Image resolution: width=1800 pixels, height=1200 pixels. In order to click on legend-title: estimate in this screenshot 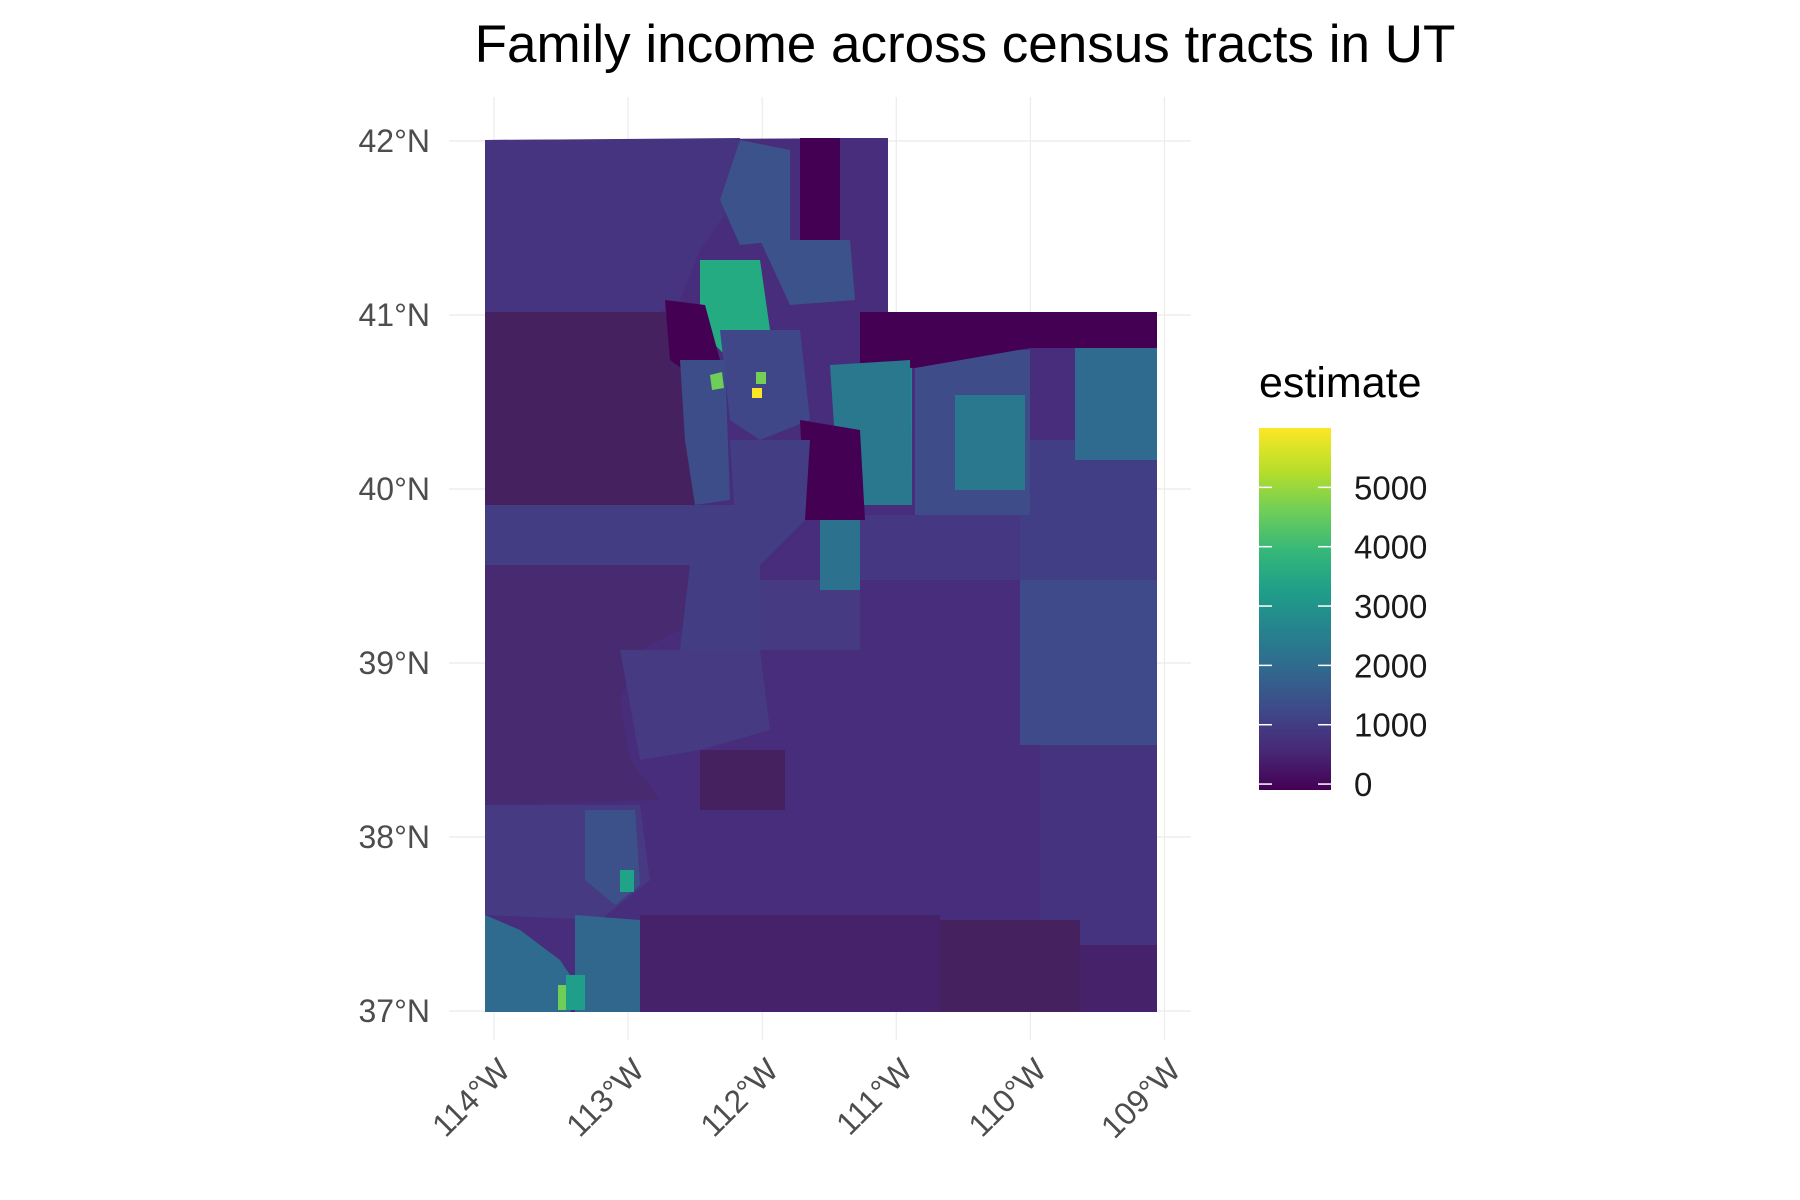, I will do `click(1340, 383)`.